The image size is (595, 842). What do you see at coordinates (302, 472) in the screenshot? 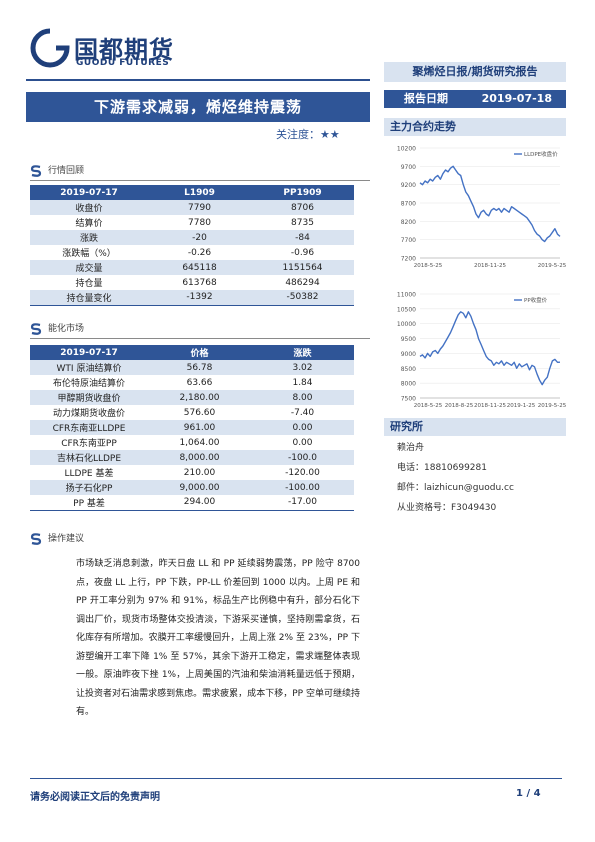
I see `table-cell: -120.00` at bounding box center [302, 472].